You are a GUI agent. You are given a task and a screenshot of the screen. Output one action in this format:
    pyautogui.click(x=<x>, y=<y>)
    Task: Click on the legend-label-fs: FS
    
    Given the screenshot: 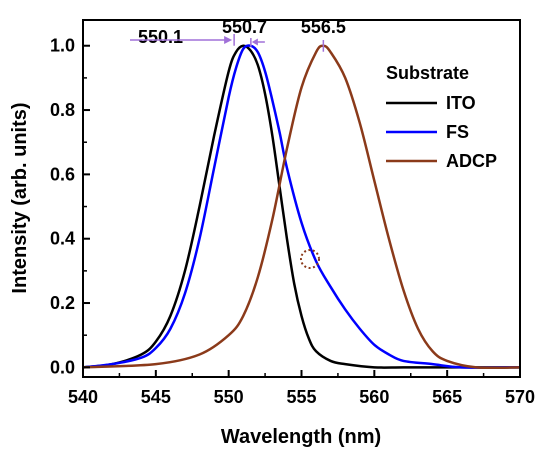 What is the action you would take?
    pyautogui.click(x=457, y=132)
    